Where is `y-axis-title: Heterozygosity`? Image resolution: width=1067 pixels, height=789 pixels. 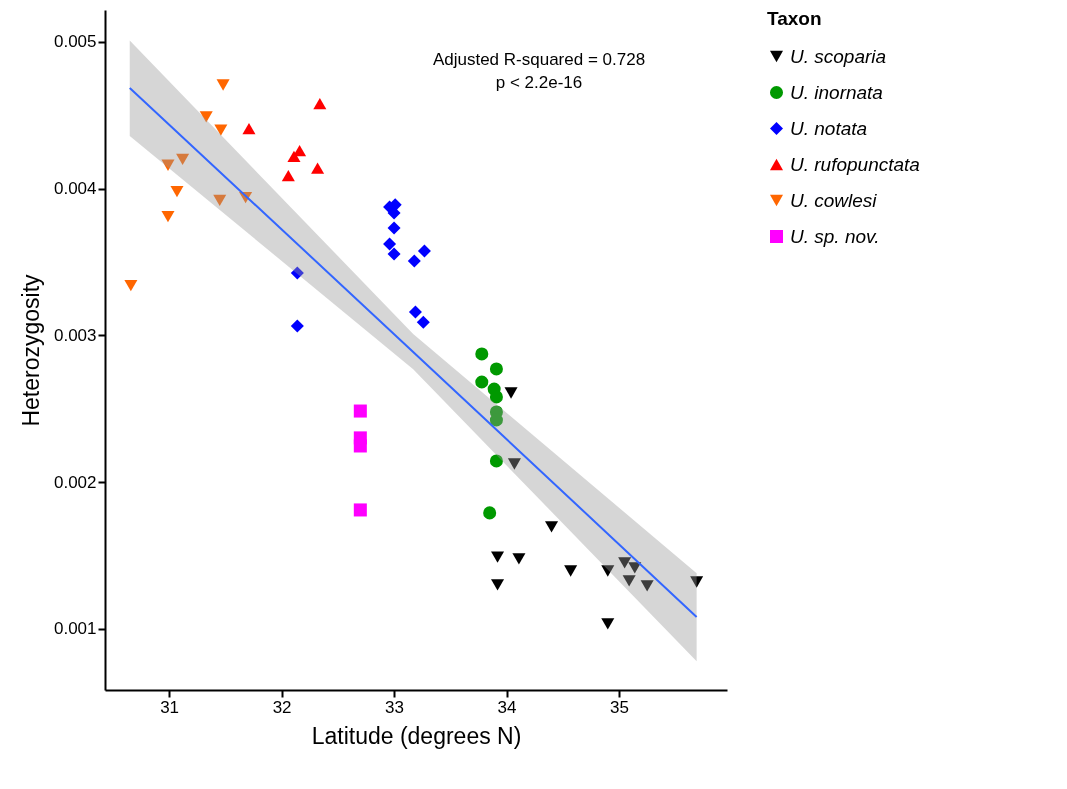
y-axis-title: Heterozygosity is located at coordinates (30, 350).